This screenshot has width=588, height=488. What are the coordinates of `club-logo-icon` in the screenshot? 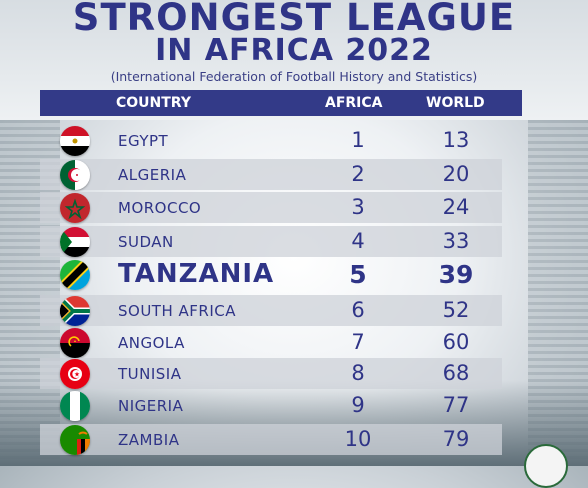 It's located at (546, 466).